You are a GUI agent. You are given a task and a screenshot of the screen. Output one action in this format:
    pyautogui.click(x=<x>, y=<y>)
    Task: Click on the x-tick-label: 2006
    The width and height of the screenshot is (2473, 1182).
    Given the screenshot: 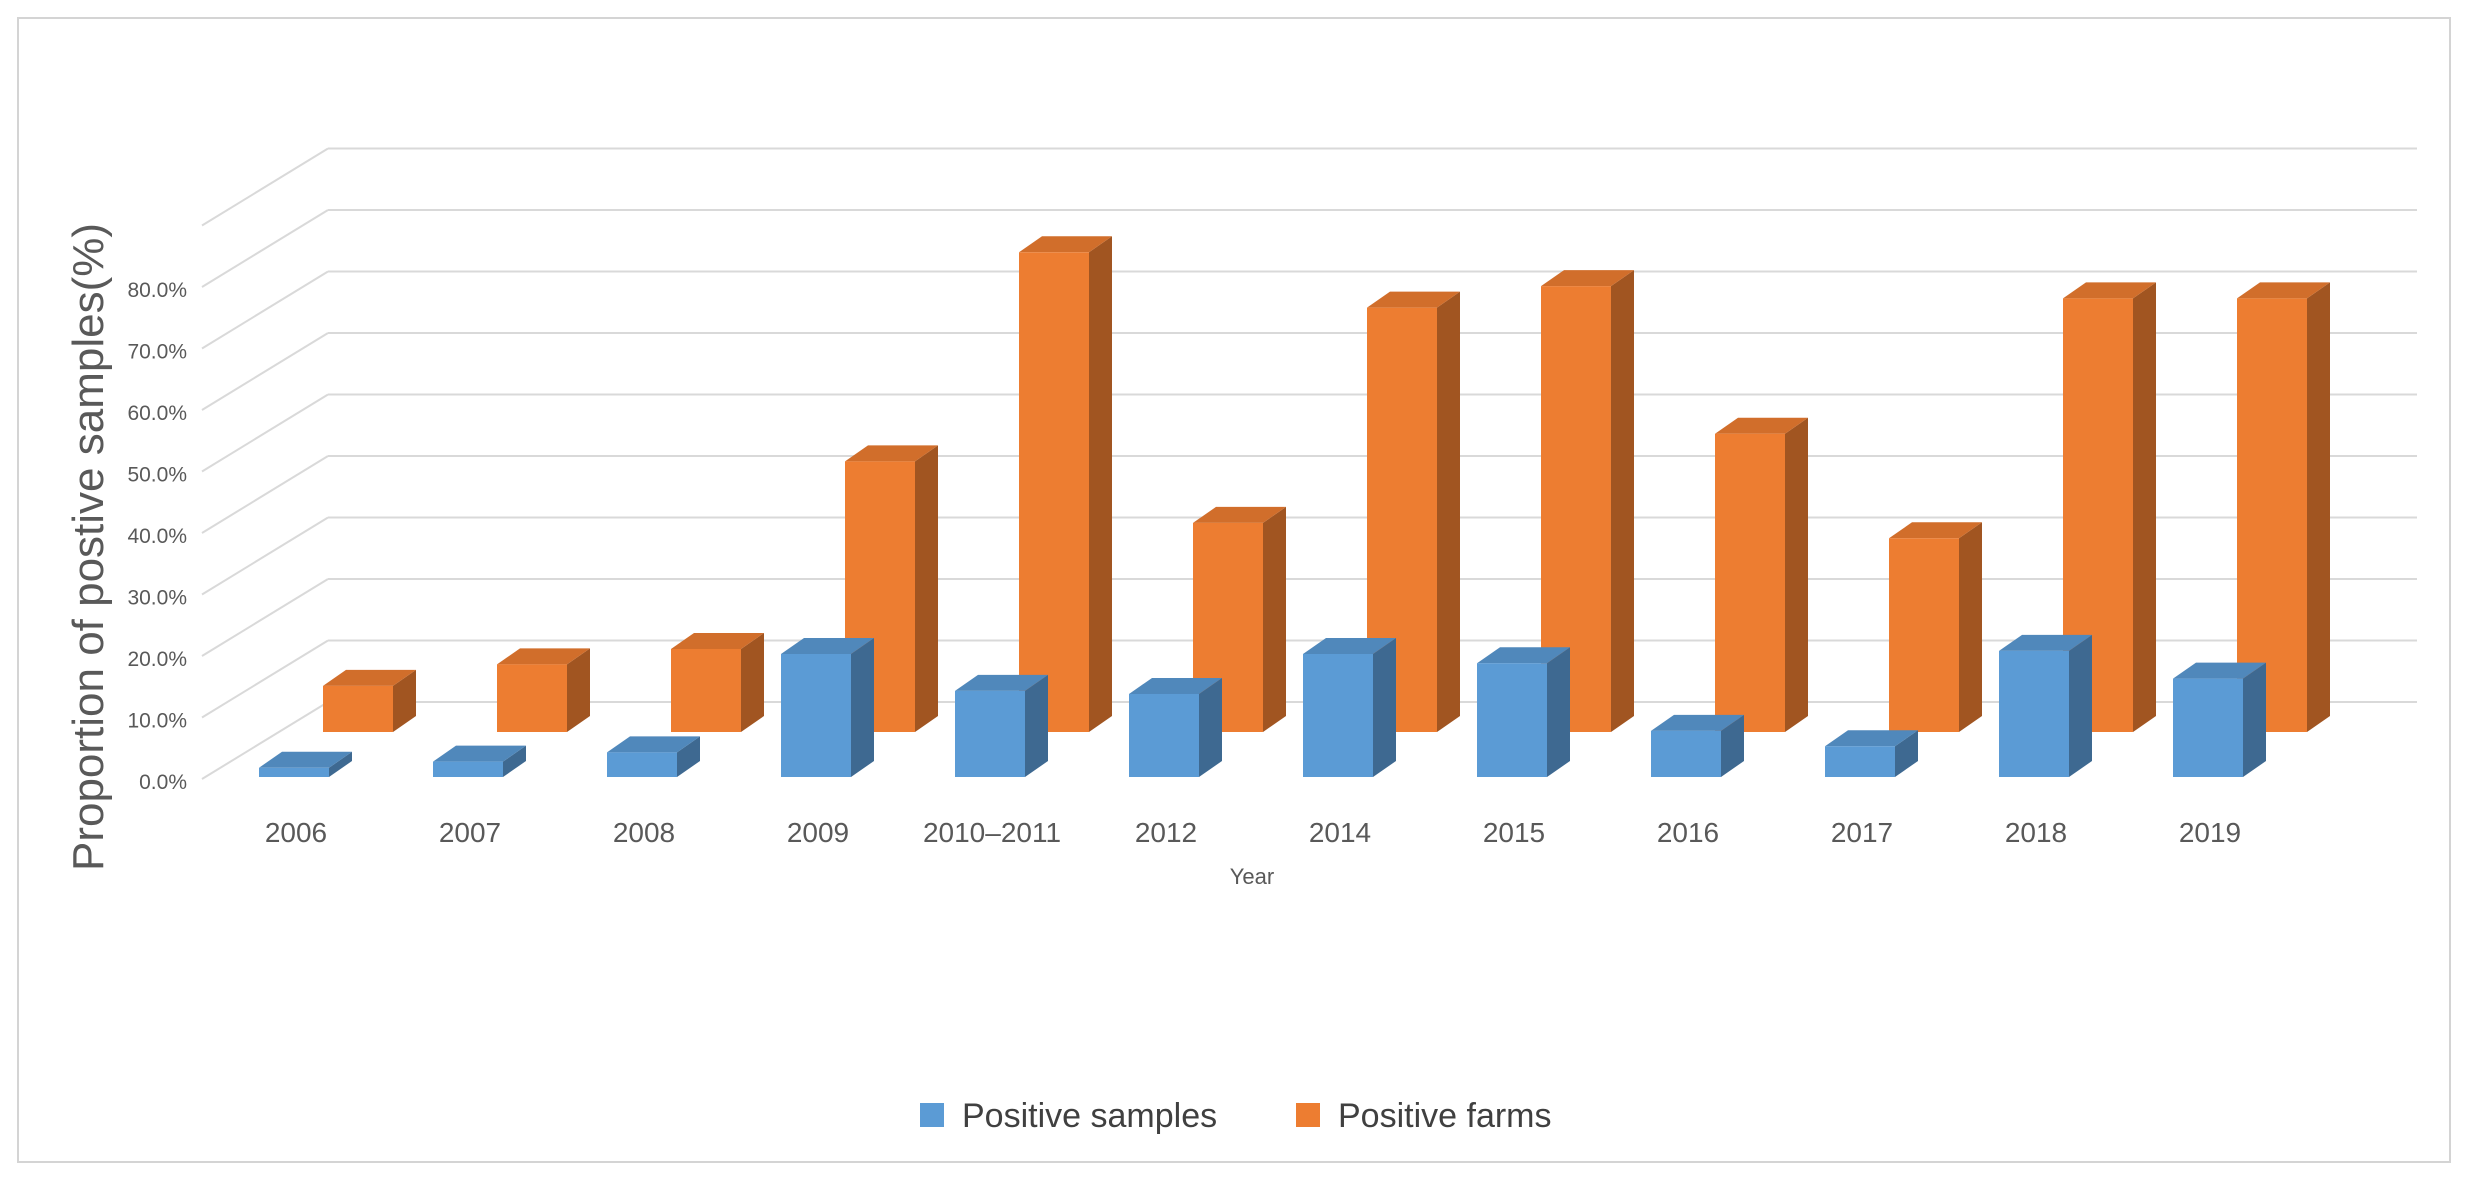 What is the action you would take?
    pyautogui.click(x=296, y=832)
    